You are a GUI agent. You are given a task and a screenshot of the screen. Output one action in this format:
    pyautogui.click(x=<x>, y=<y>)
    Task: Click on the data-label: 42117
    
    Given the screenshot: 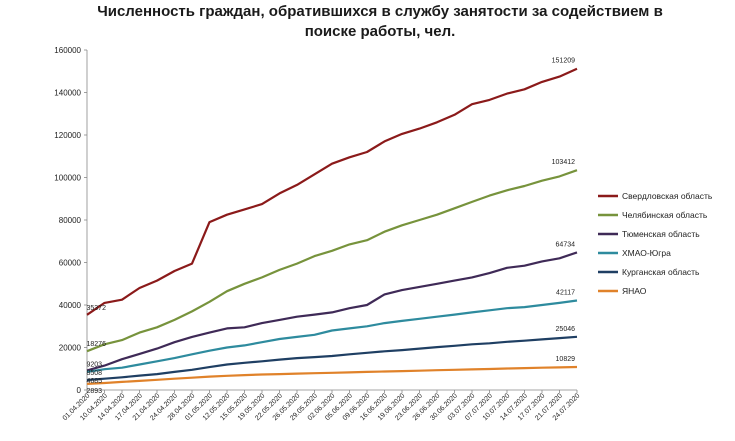 What is the action you would take?
    pyautogui.click(x=565, y=293)
    